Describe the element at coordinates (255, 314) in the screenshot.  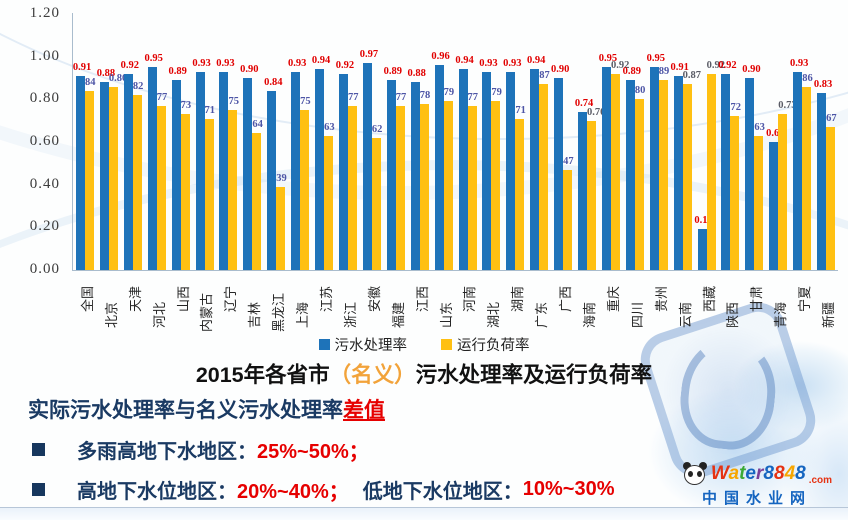
I see `x-axis-label: 吉林` at that location.